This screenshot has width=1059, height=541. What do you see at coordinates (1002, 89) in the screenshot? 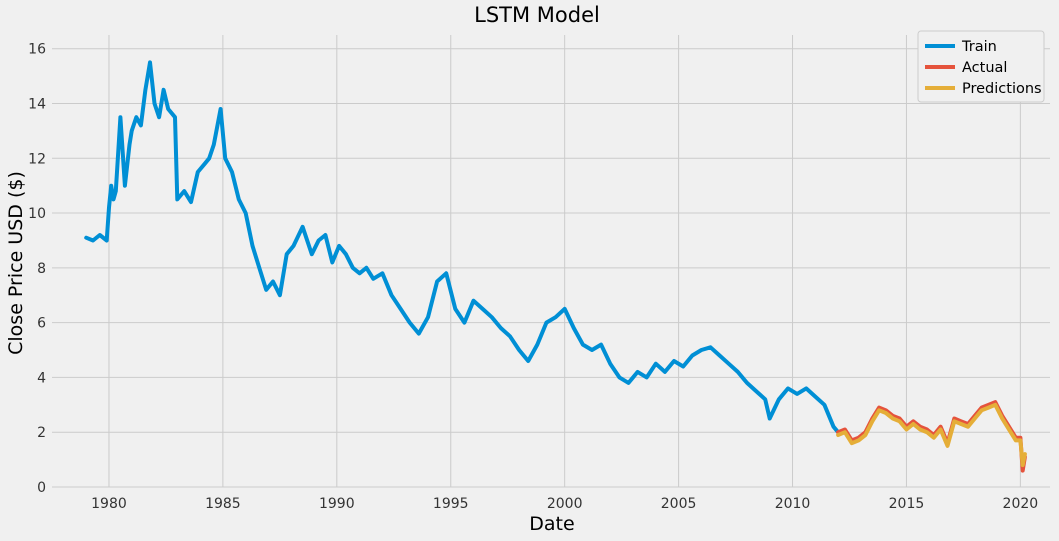
I see `legend-label-predictions: Predictions` at bounding box center [1002, 89].